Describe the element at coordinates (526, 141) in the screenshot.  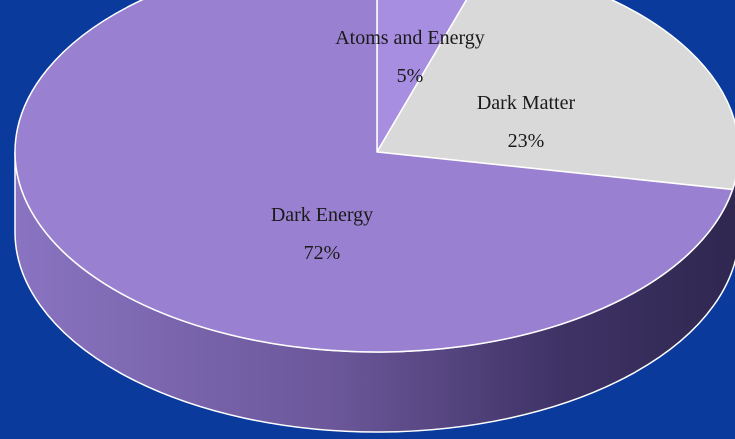
I see `slice-percent-dark-matter: 23%` at that location.